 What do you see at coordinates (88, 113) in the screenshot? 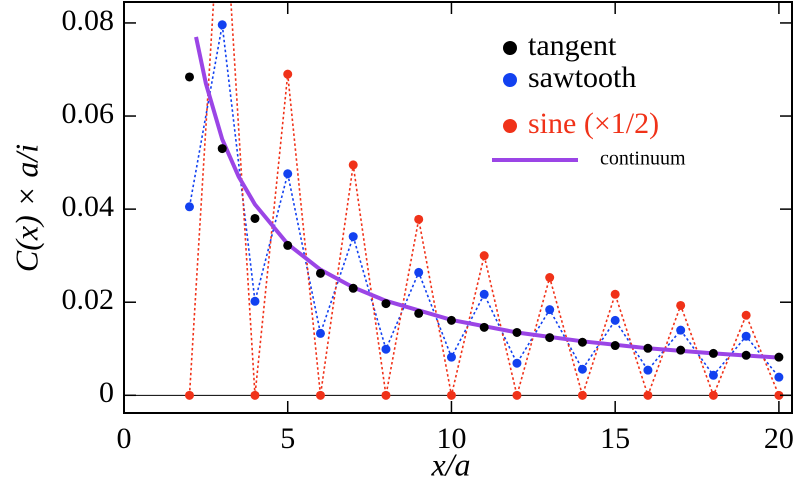
I see `y-tick-label: 0.06` at bounding box center [88, 113].